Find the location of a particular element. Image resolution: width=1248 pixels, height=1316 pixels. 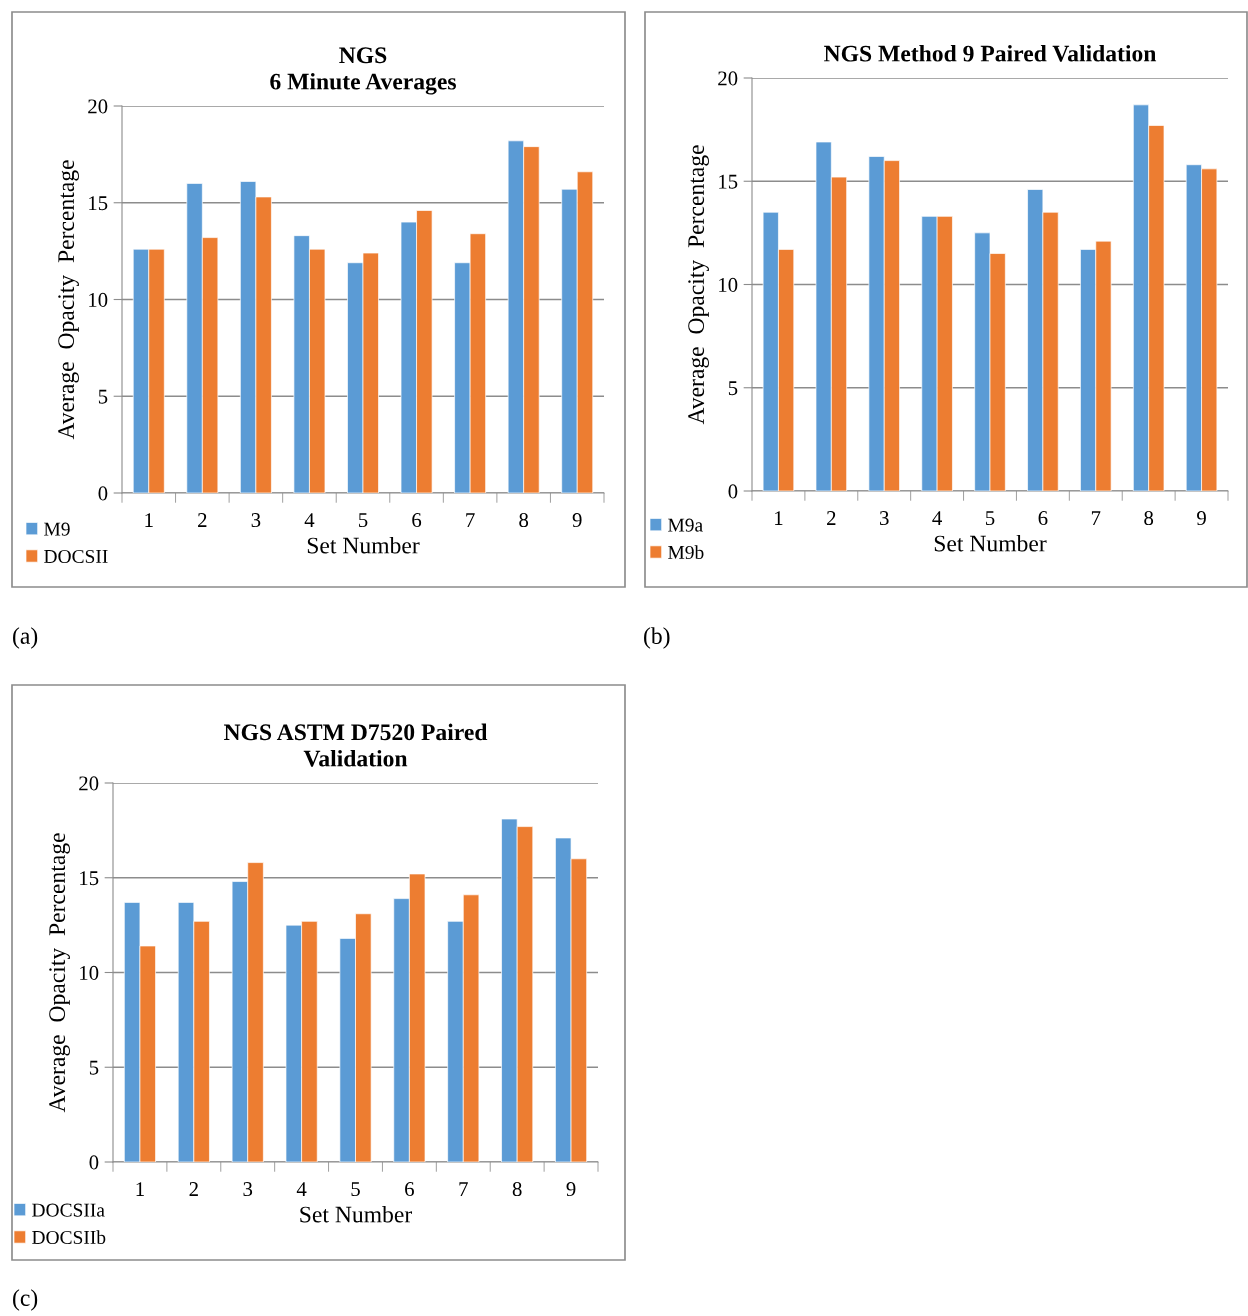

chart-title: NGS ASTM D7520 Paired Validation is located at coordinates (355, 745).